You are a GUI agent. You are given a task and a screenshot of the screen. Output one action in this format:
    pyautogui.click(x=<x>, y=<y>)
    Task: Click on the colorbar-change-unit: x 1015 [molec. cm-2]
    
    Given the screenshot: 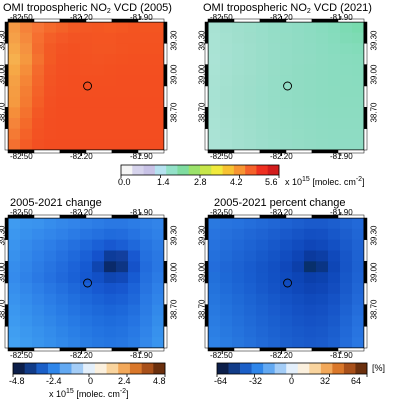 What is the action you would take?
    pyautogui.click(x=89, y=394)
    